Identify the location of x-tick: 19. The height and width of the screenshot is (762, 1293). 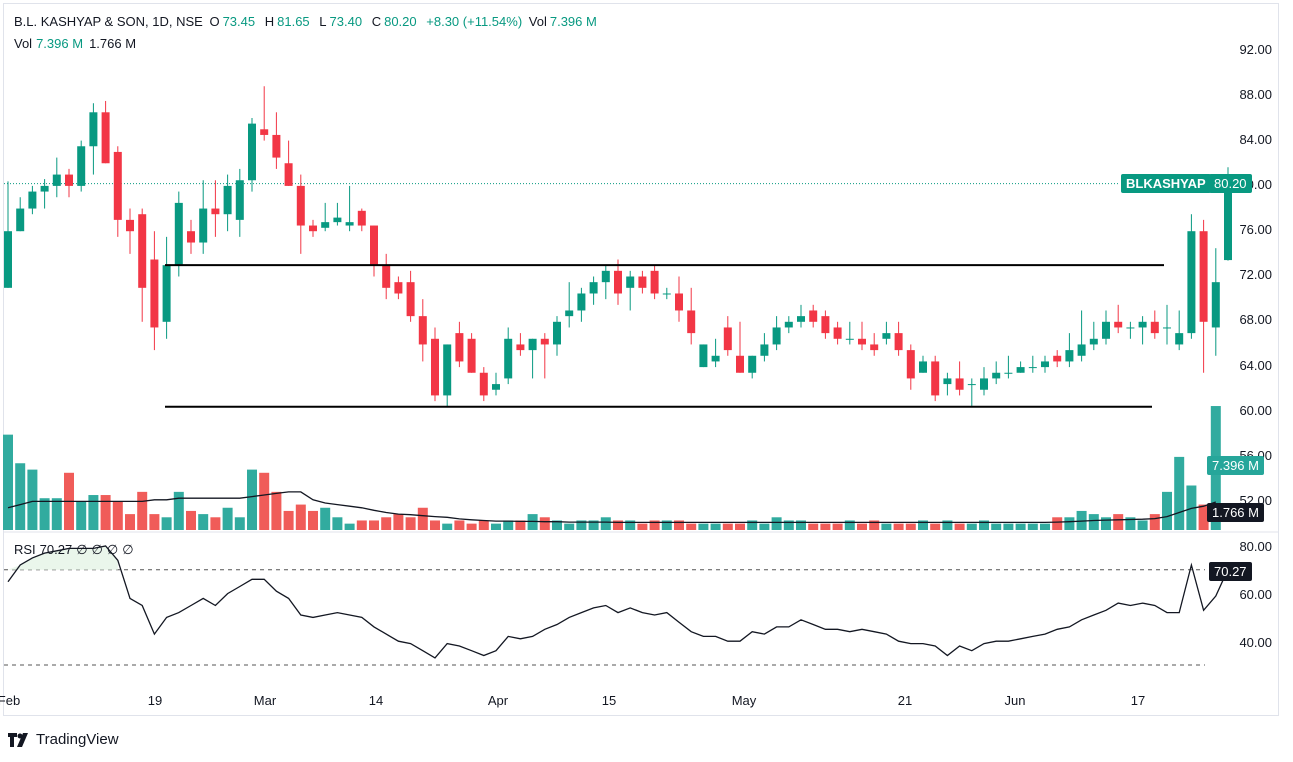
(155, 700).